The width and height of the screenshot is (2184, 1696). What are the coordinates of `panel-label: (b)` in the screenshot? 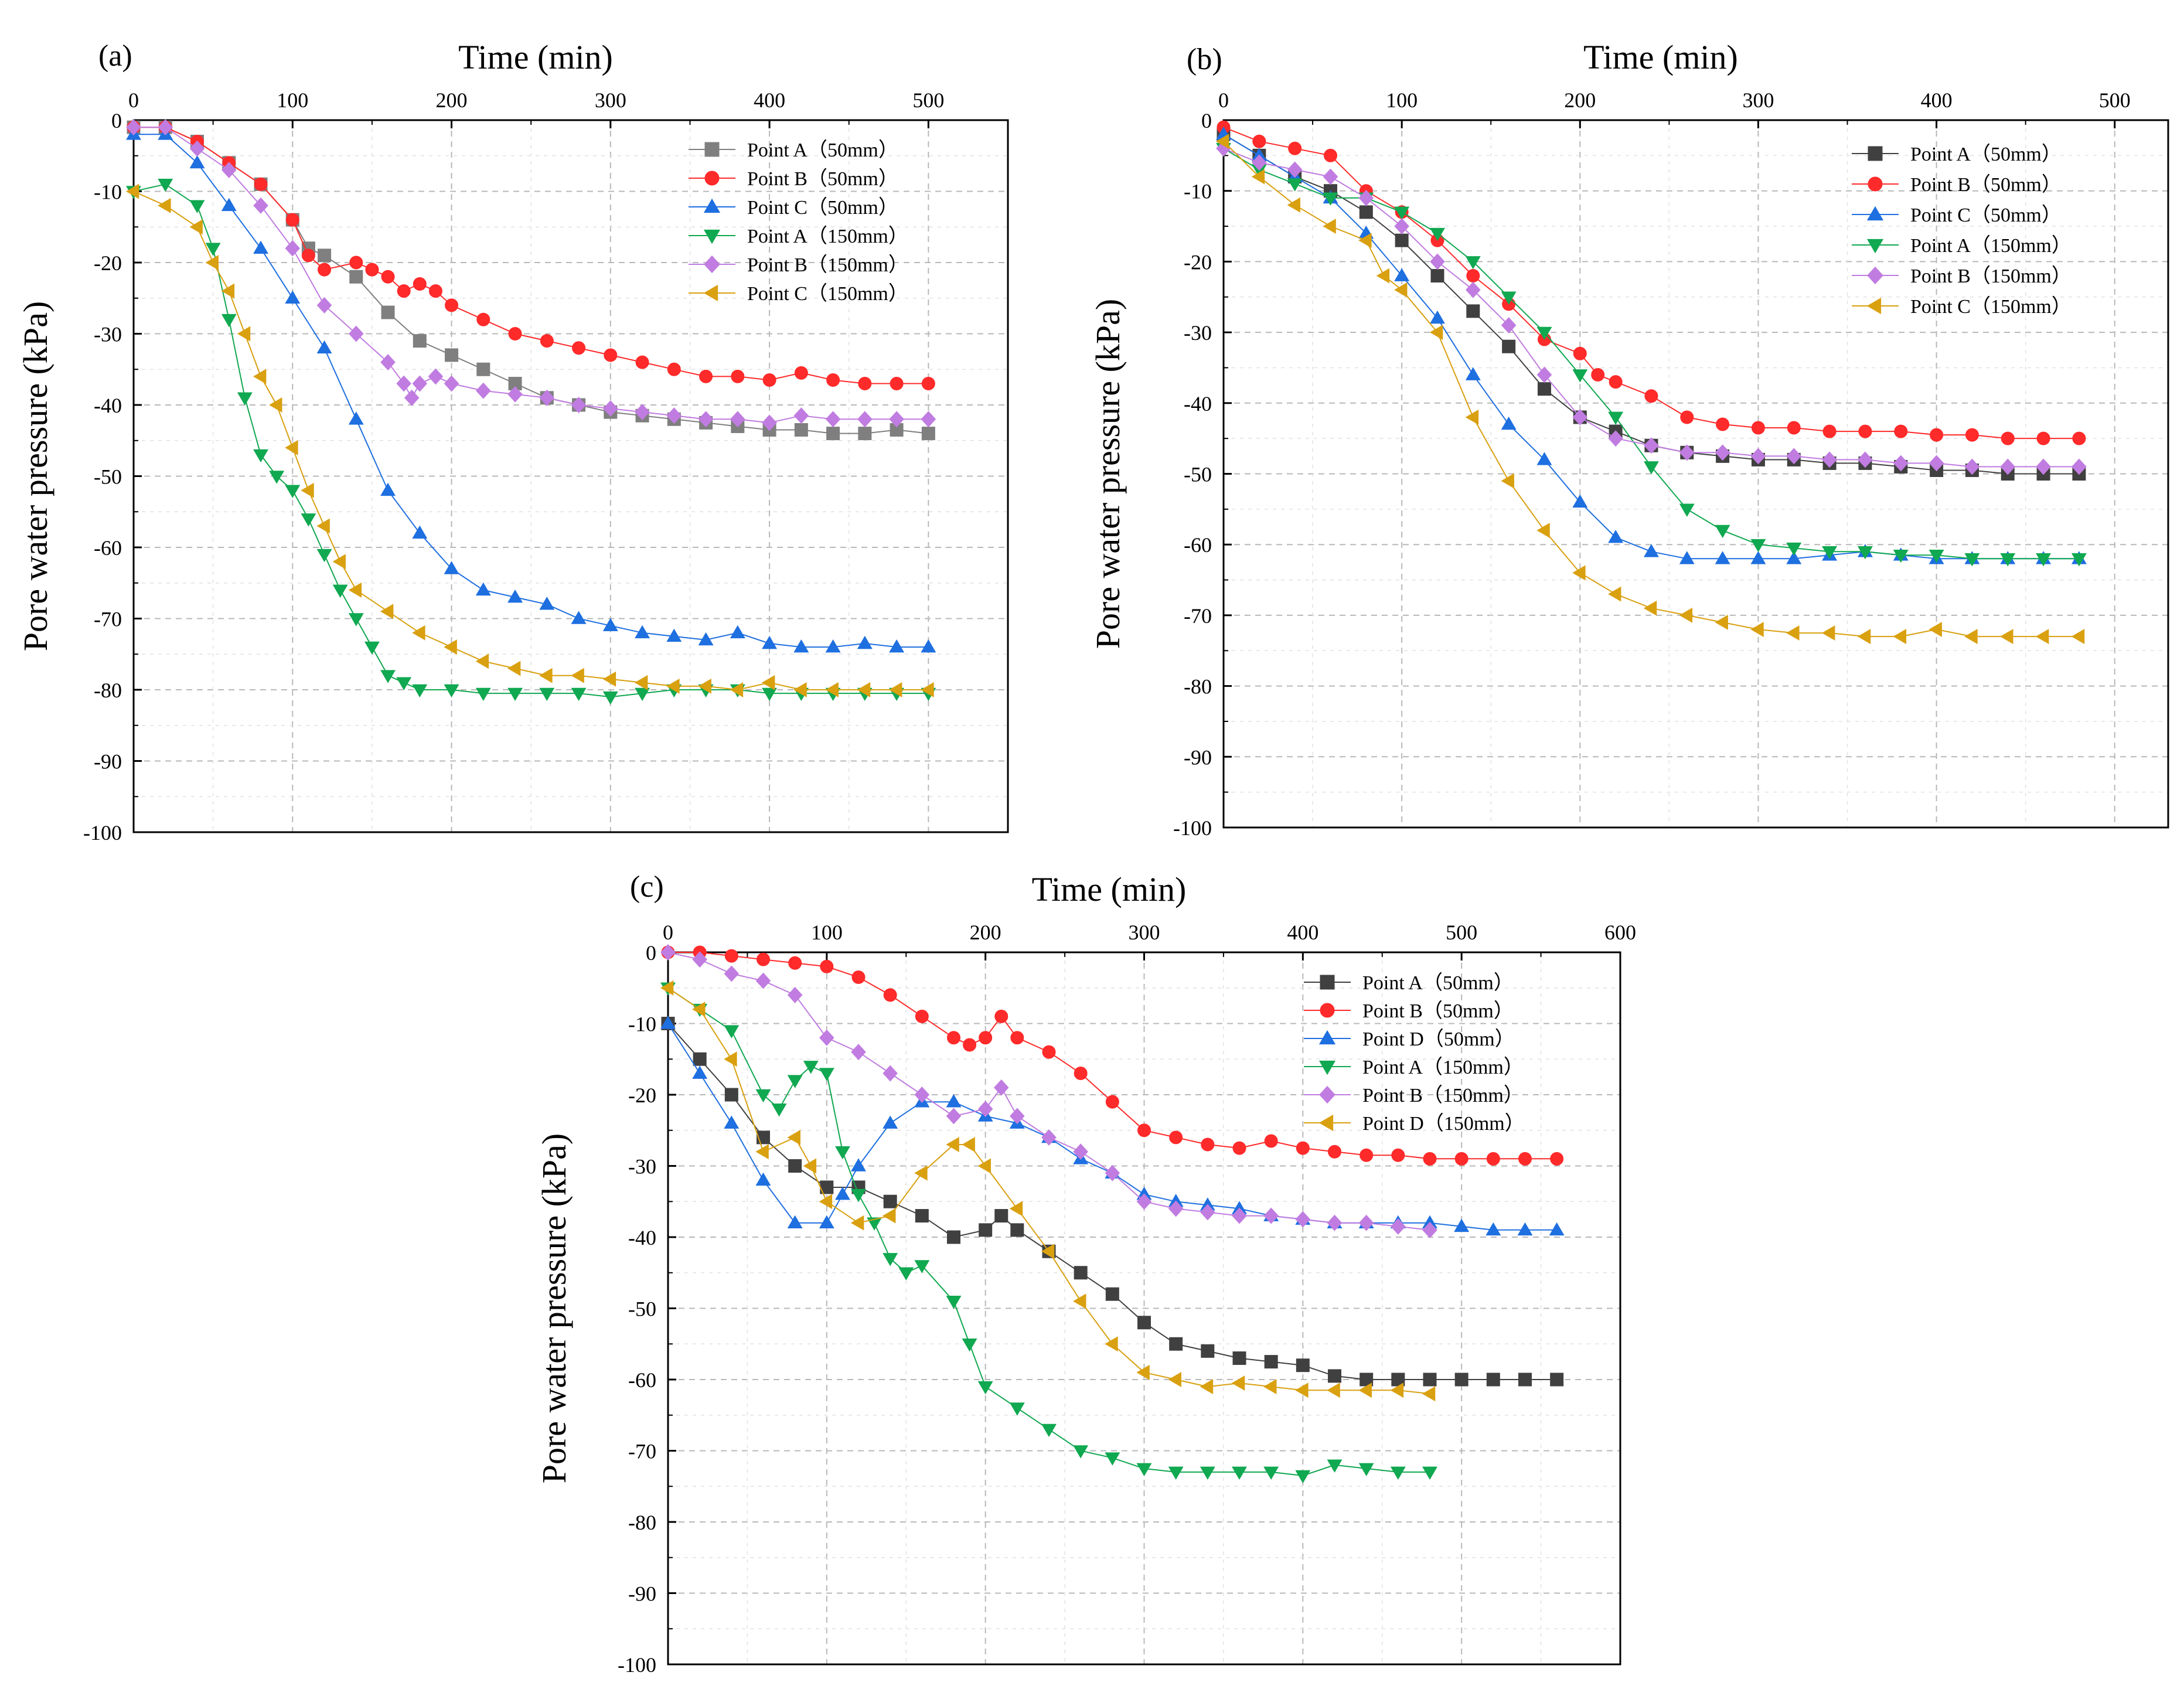 It's located at (1204, 59).